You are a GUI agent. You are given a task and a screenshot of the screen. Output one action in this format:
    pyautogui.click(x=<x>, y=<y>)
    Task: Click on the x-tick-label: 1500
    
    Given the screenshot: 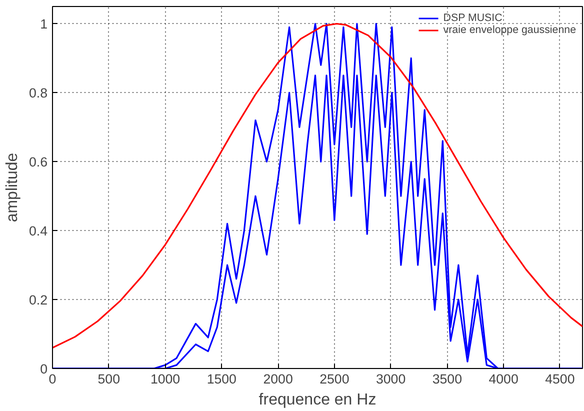 What is the action you would take?
    pyautogui.click(x=221, y=379)
    